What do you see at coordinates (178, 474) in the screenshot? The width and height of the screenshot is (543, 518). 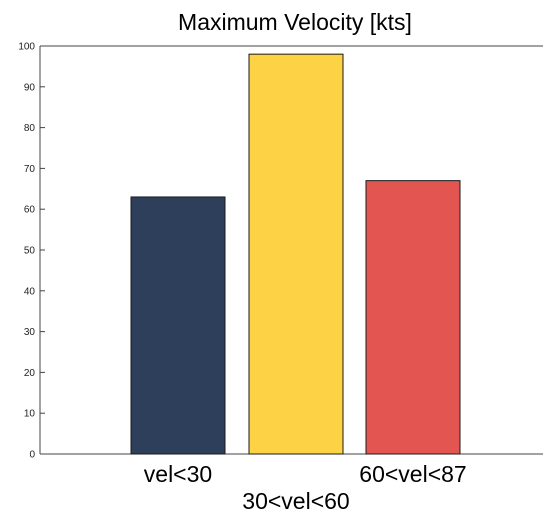 I see `x-tick-label: vel<30` at bounding box center [178, 474].